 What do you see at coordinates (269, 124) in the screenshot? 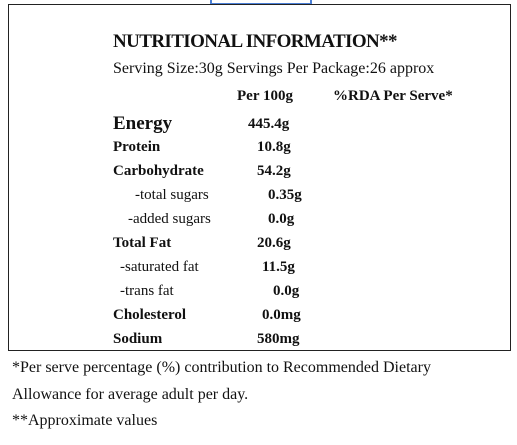
I see `row-value: 445.4g` at bounding box center [269, 124].